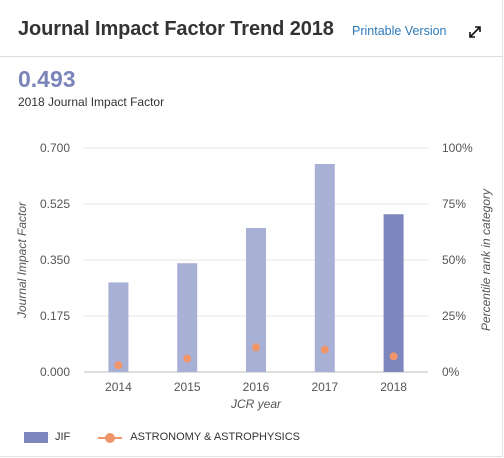  What do you see at coordinates (118, 387) in the screenshot?
I see `x-tick-label: 2014` at bounding box center [118, 387].